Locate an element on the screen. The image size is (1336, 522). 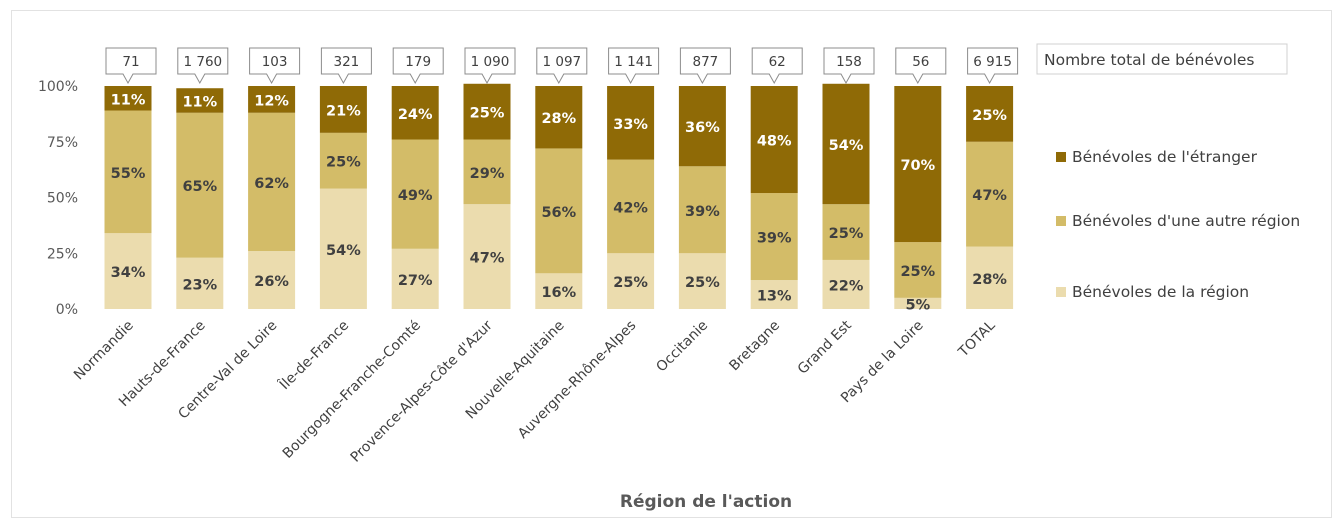
data-label: 47% is located at coordinates (989, 196).